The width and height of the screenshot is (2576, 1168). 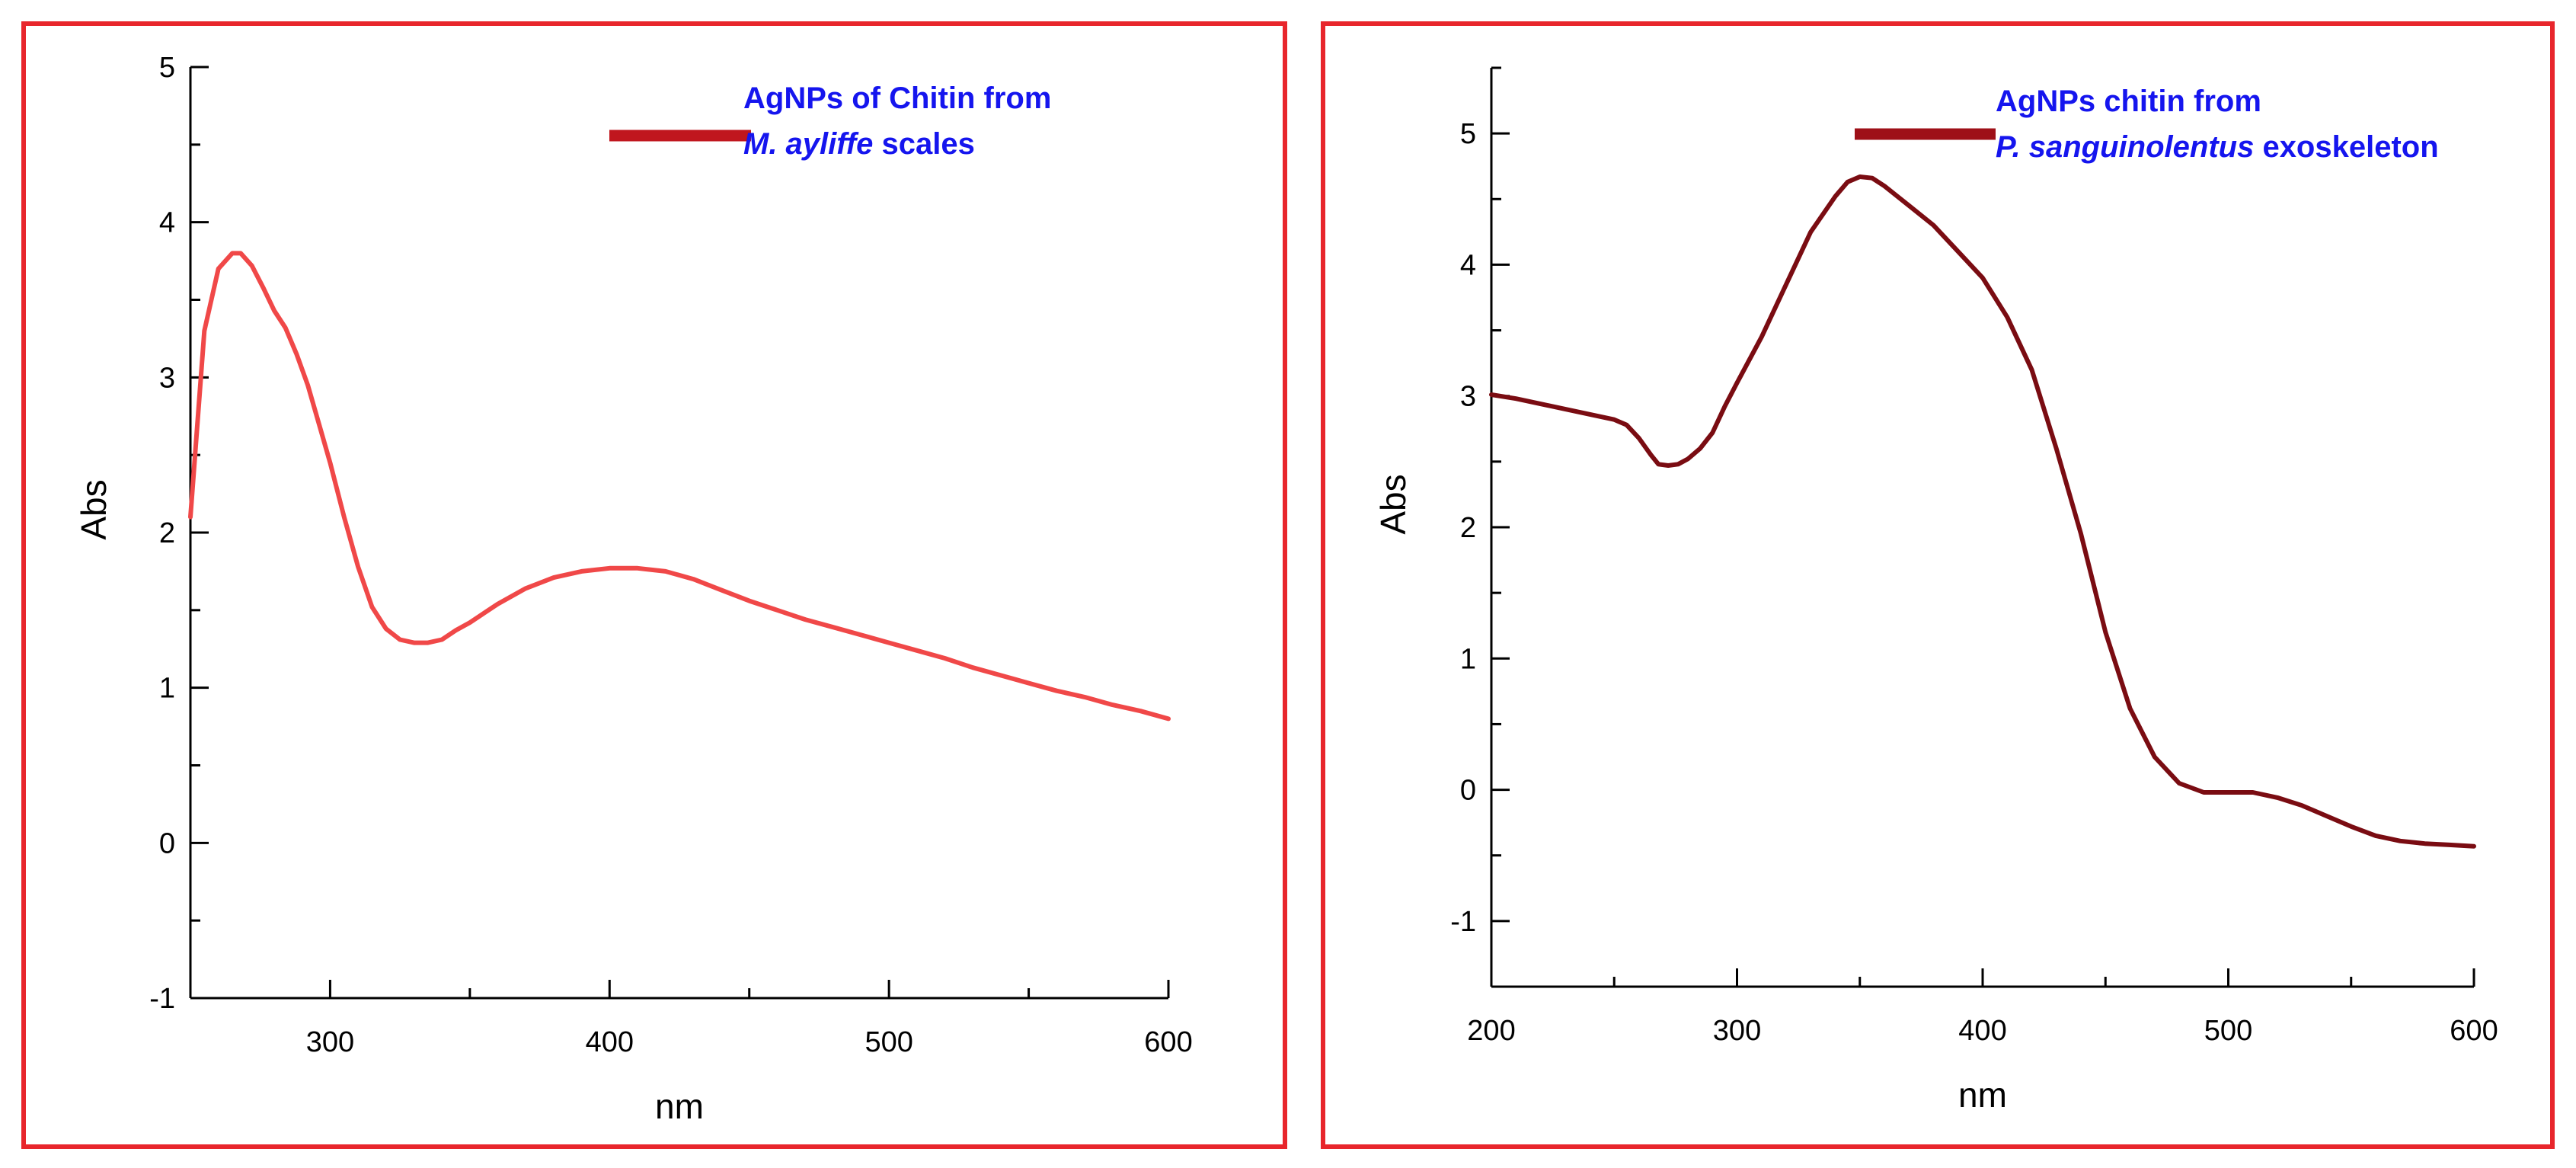 I want to click on legend-label-line-1: AgNPs of Chitin from, so click(x=897, y=98).